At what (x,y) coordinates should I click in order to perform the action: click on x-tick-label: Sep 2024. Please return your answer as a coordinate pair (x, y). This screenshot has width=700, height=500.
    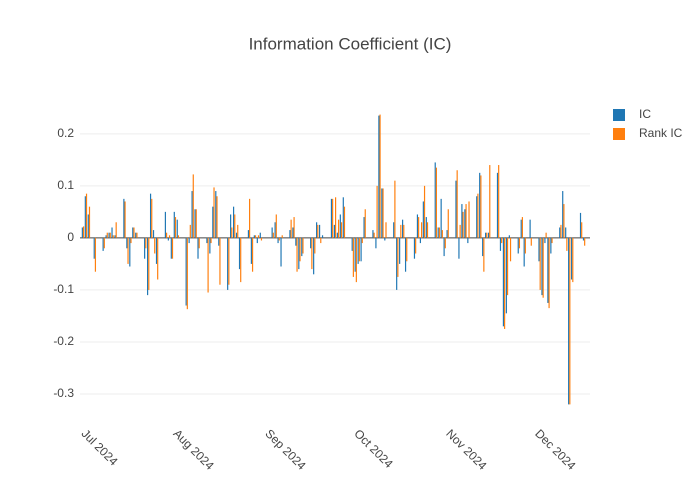
    Looking at the image, I should click on (285, 449).